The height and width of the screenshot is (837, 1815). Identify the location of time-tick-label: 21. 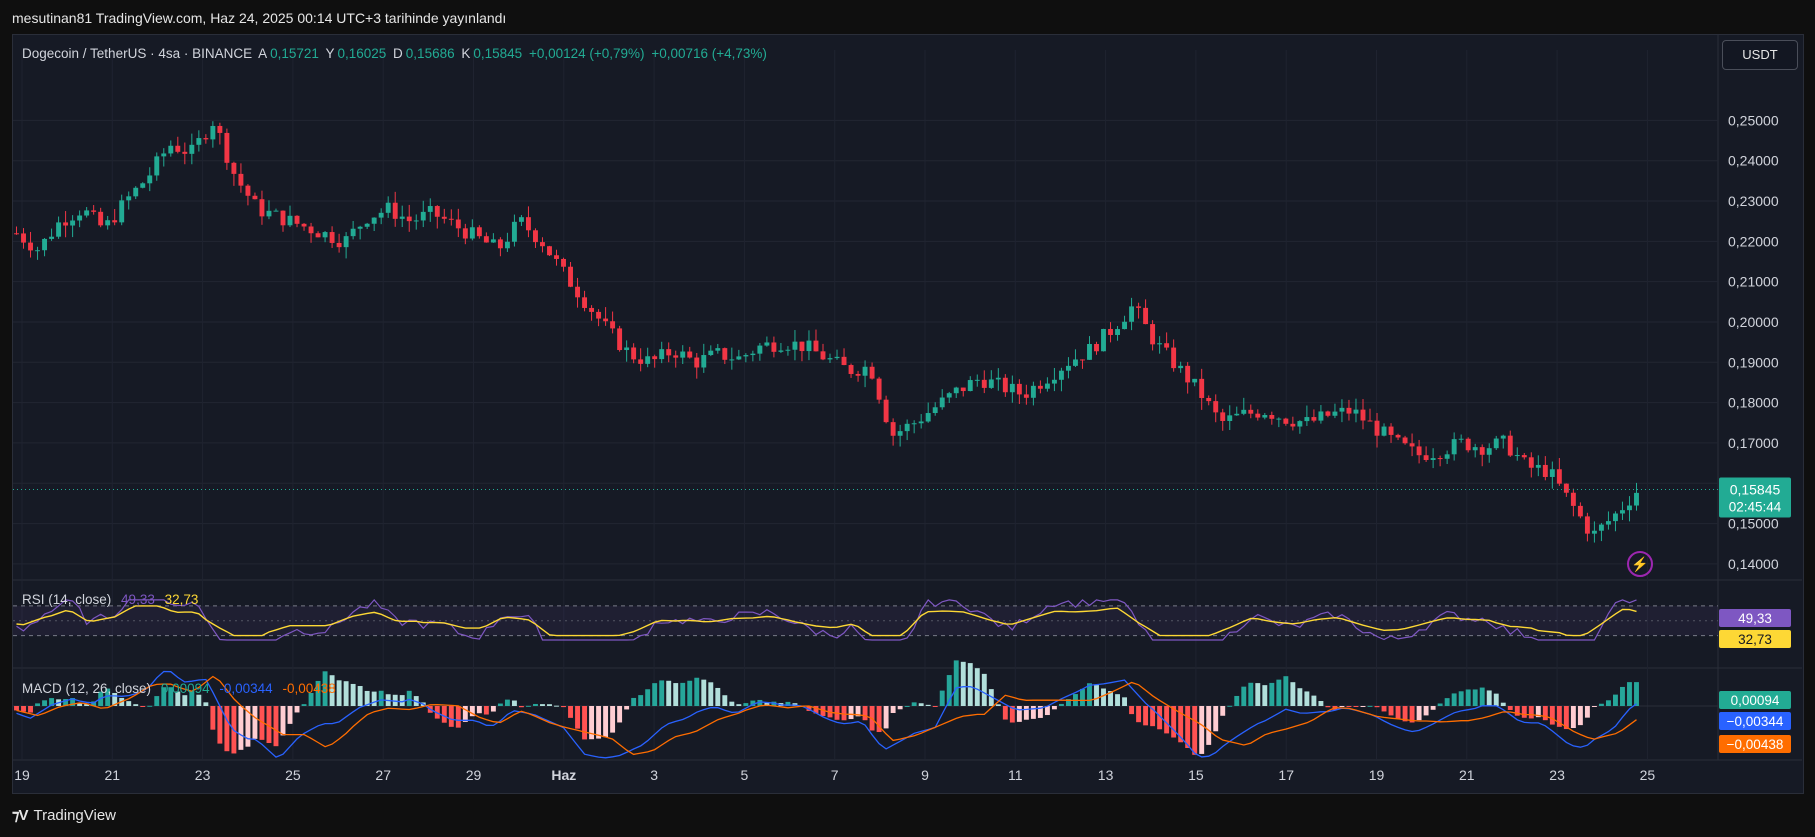
(113, 775).